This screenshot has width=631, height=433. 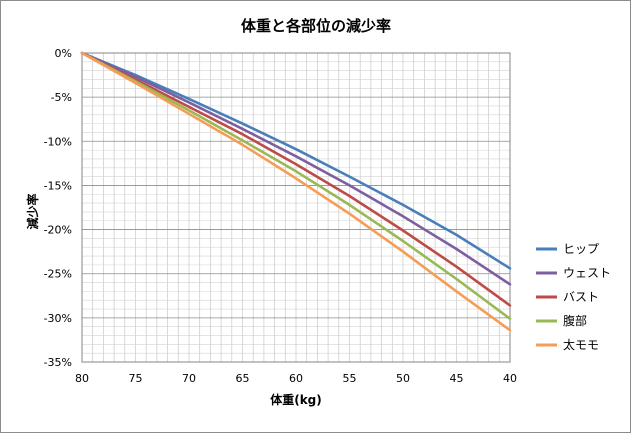 I want to click on x-tick-label: 70, so click(x=189, y=378).